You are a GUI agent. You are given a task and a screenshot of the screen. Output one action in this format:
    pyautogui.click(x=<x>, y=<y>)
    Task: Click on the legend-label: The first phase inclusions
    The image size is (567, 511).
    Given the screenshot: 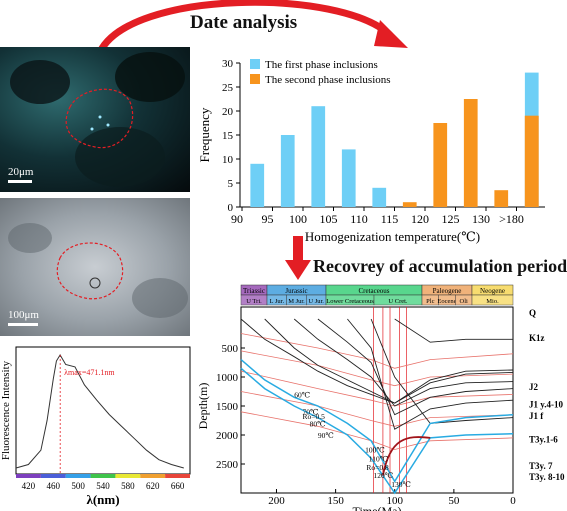 What is the action you would take?
    pyautogui.click(x=321, y=65)
    